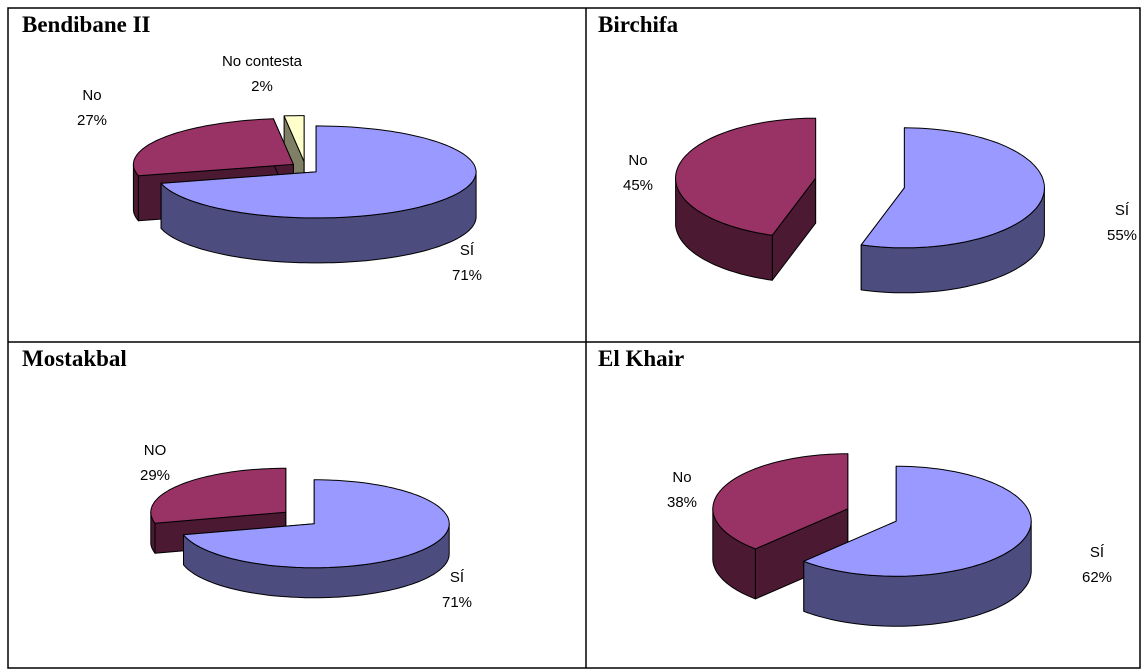 This screenshot has width=1148, height=669. Describe the element at coordinates (1097, 577) in the screenshot. I see `slice-value: 62%` at that location.